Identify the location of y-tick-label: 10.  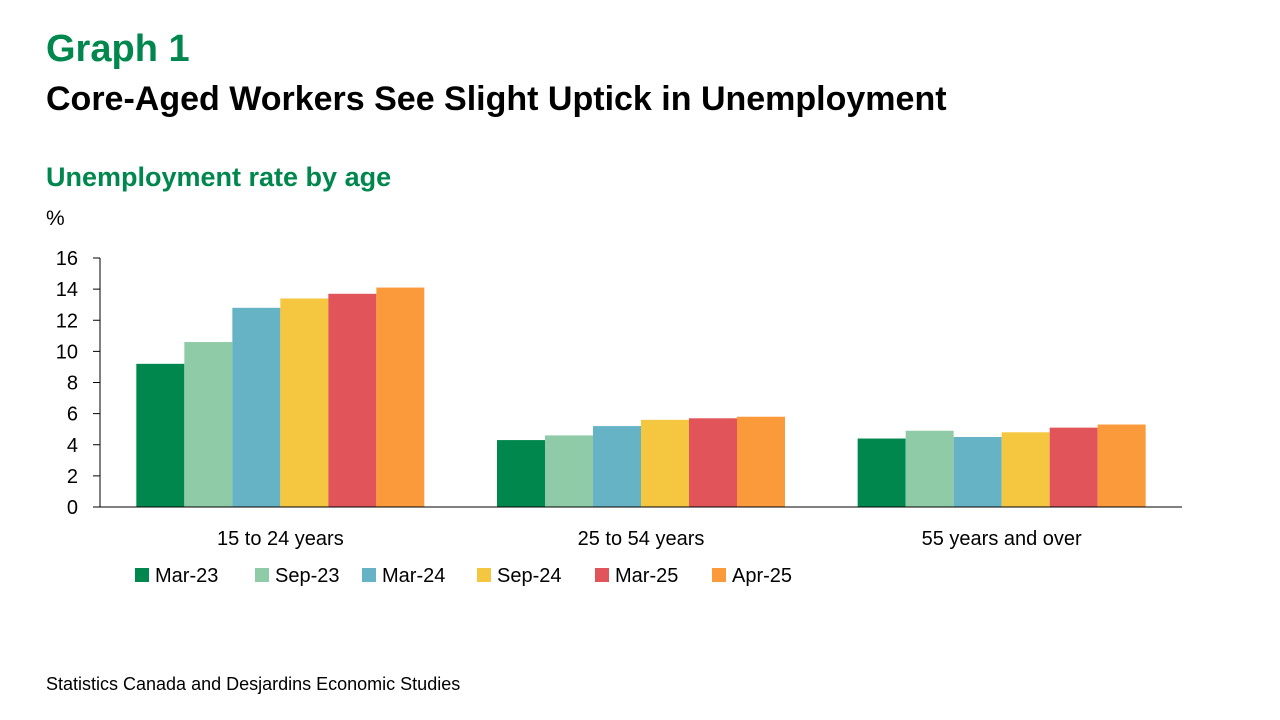
(67, 352).